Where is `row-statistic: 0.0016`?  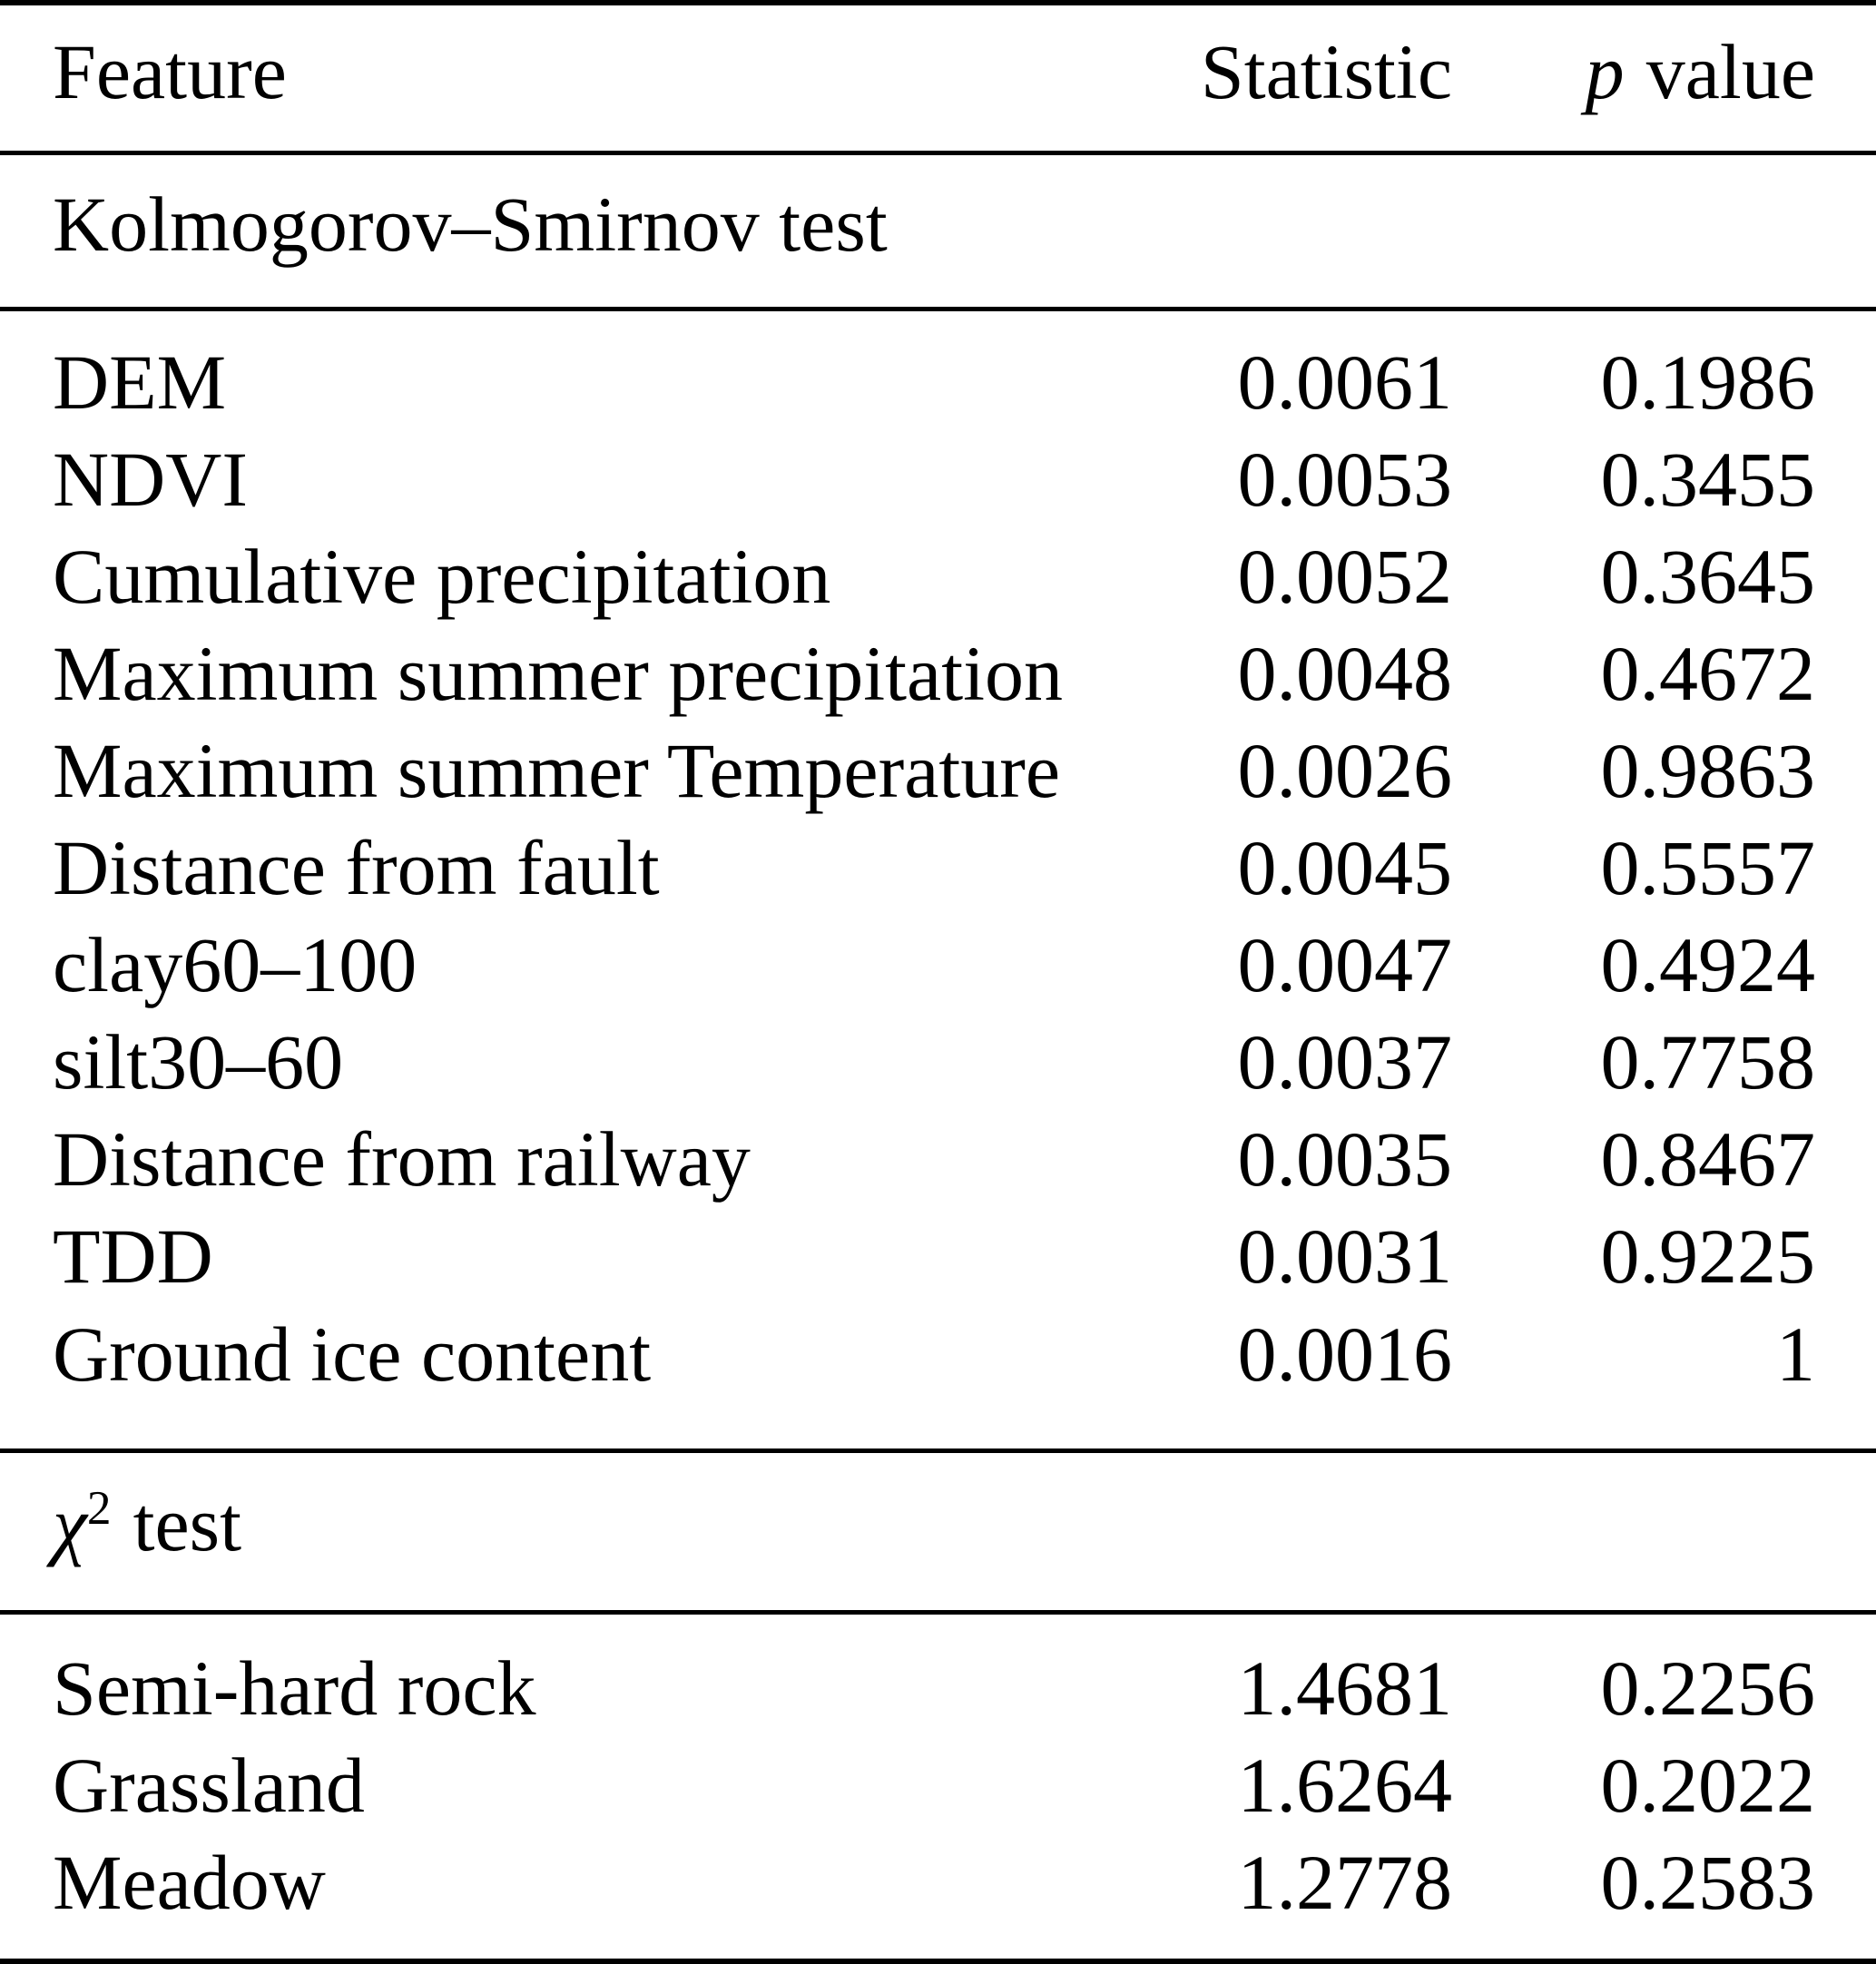
row-statistic: 0.0016 is located at coordinates (1345, 1355).